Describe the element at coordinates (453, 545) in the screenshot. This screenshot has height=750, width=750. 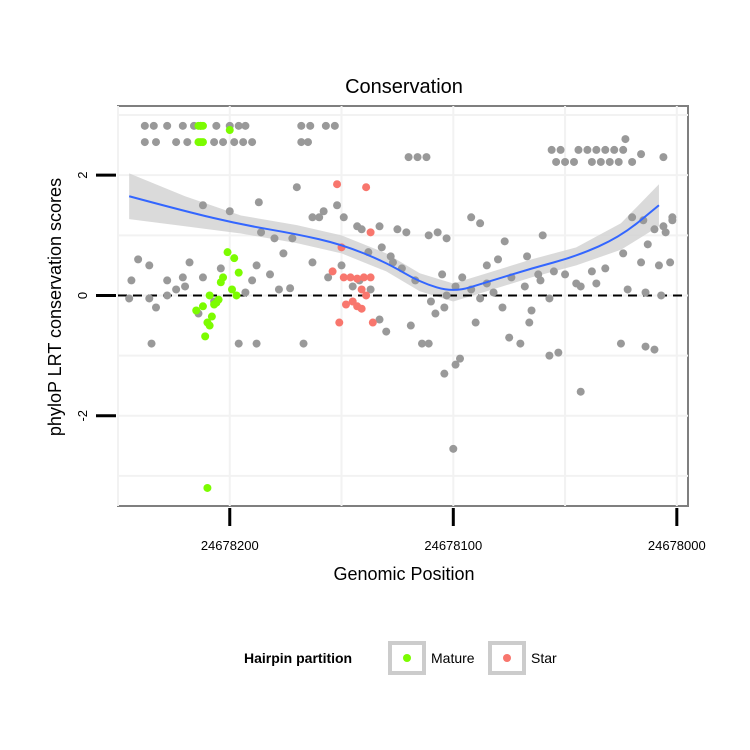
I see `x-tick-label: 24678100` at that location.